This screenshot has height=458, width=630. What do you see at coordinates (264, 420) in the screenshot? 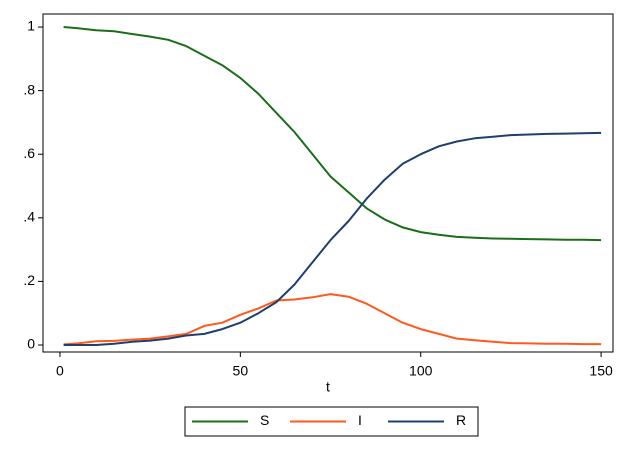
I see `legend-label: S` at bounding box center [264, 420].